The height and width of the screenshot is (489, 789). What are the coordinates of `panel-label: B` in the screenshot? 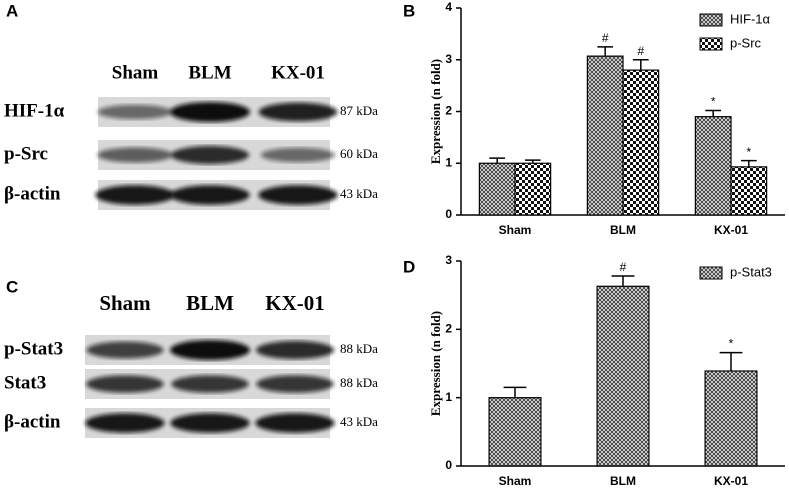 It's located at (409, 10).